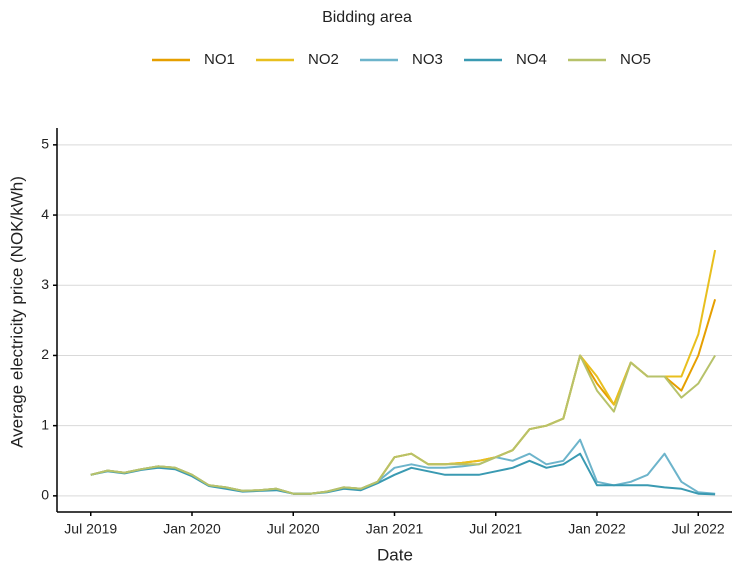  What do you see at coordinates (698, 529) in the screenshot?
I see `x-tick-label: Jul 2022` at bounding box center [698, 529].